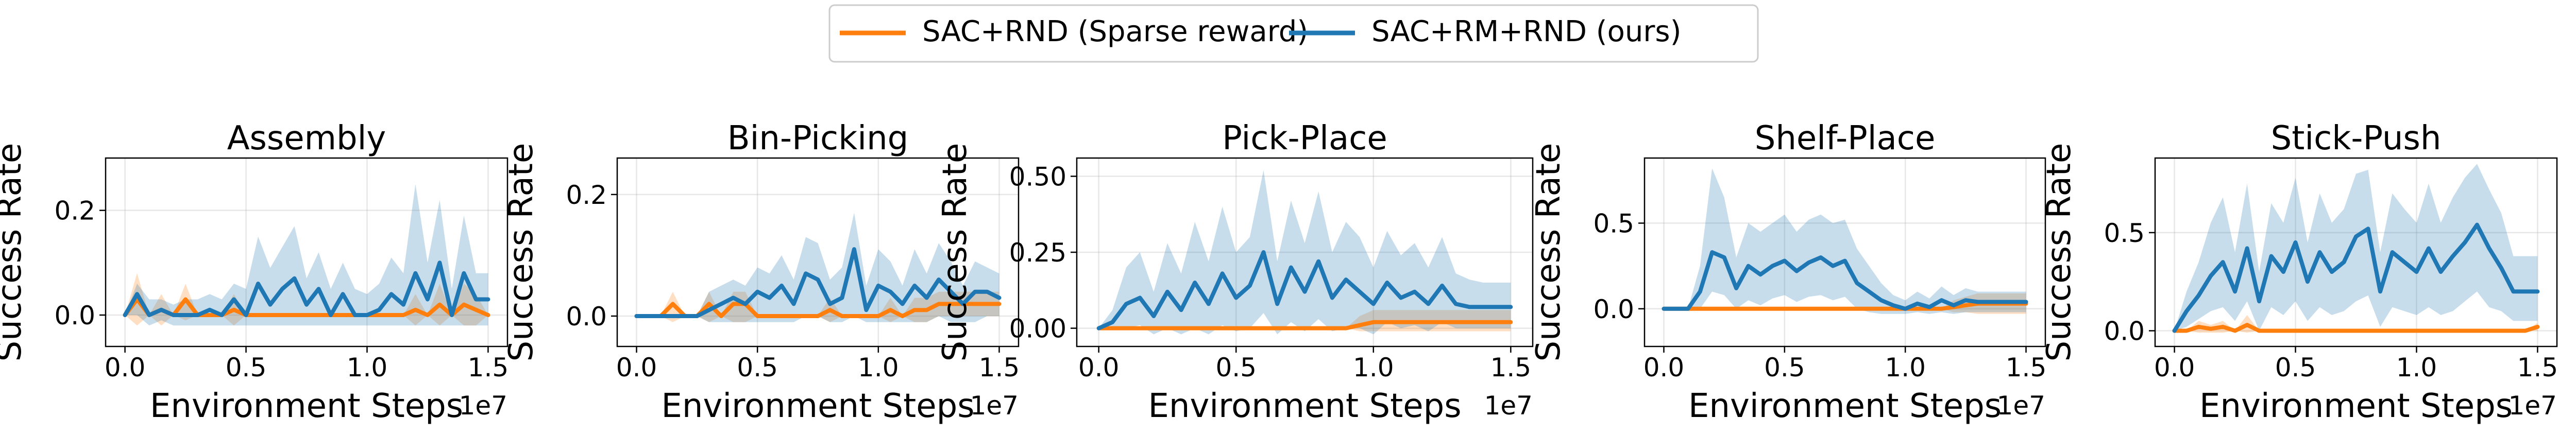 The height and width of the screenshot is (435, 2576). Describe the element at coordinates (1037, 253) in the screenshot. I see `y-tick-label: 0.25` at that location.